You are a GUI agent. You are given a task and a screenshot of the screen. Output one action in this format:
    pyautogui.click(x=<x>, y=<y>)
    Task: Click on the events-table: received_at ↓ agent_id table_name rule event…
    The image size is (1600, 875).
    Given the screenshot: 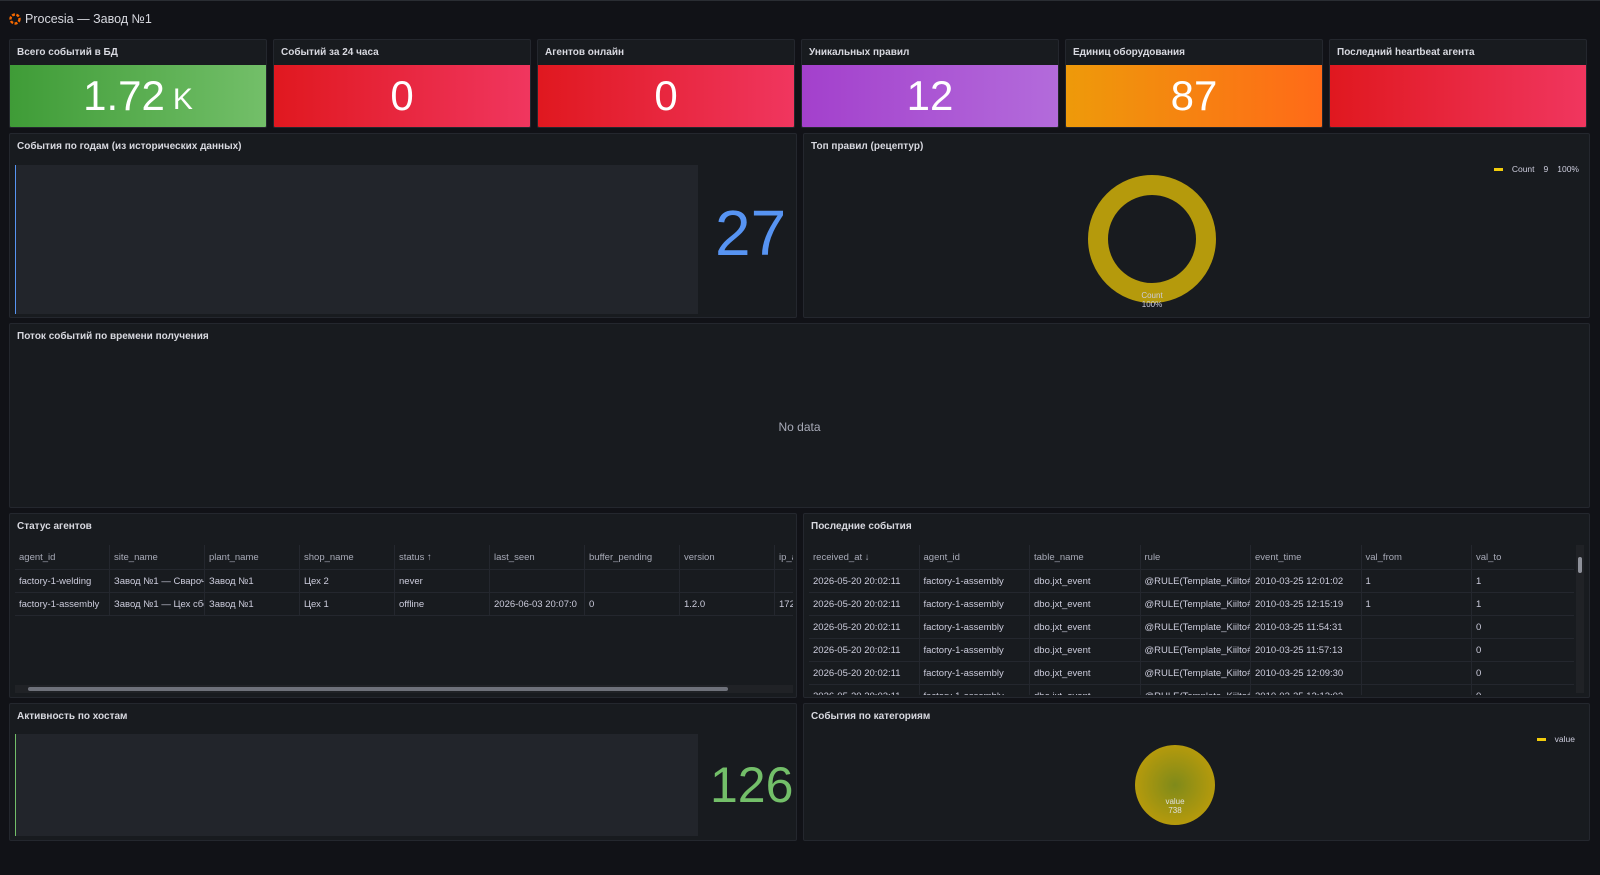 What is the action you would take?
    pyautogui.click(x=1191, y=620)
    